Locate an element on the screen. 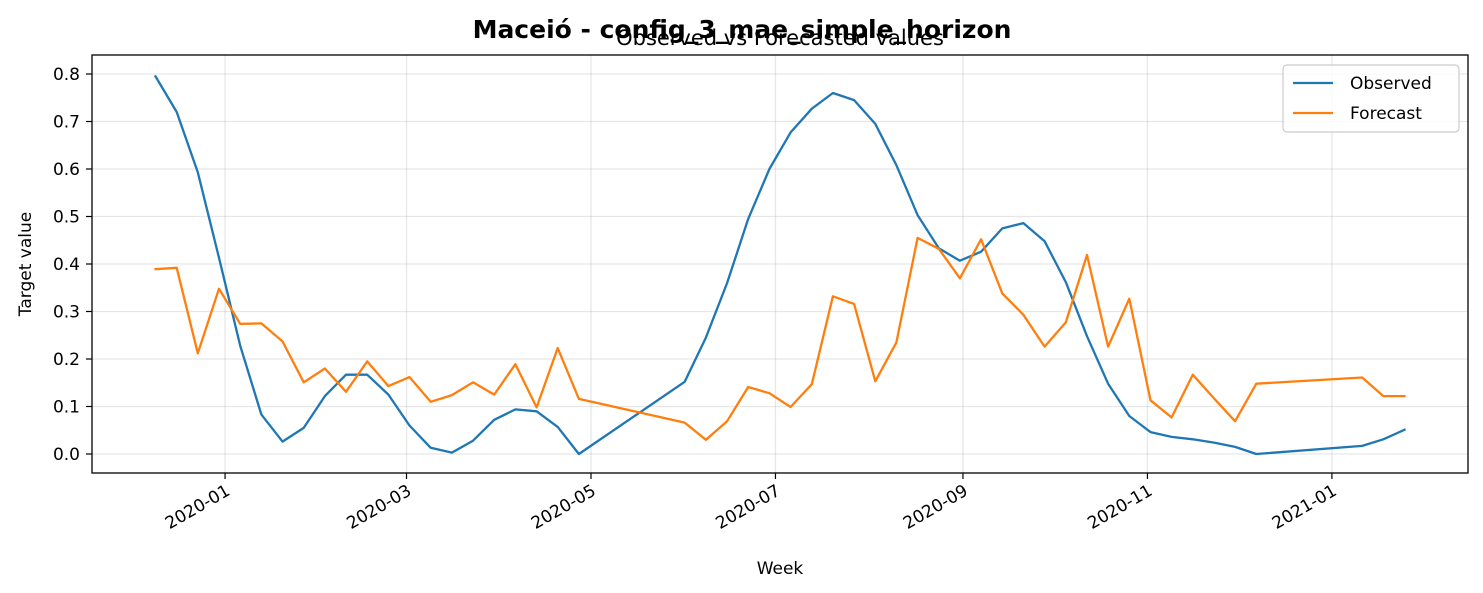  x-axis-label: Week is located at coordinates (780, 569).